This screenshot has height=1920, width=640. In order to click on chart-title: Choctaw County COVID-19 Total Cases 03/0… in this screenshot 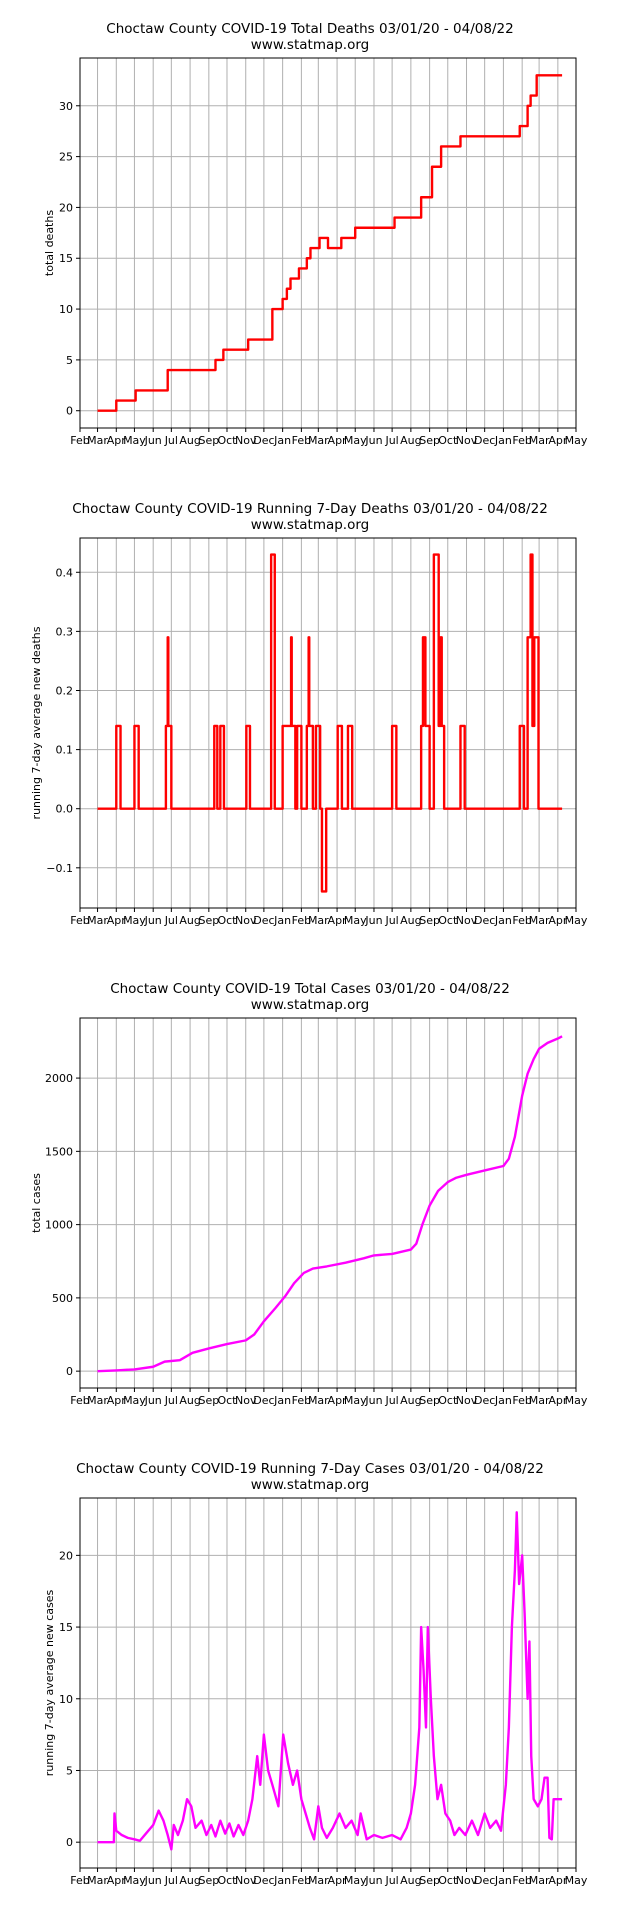, I will do `click(310, 989)`.